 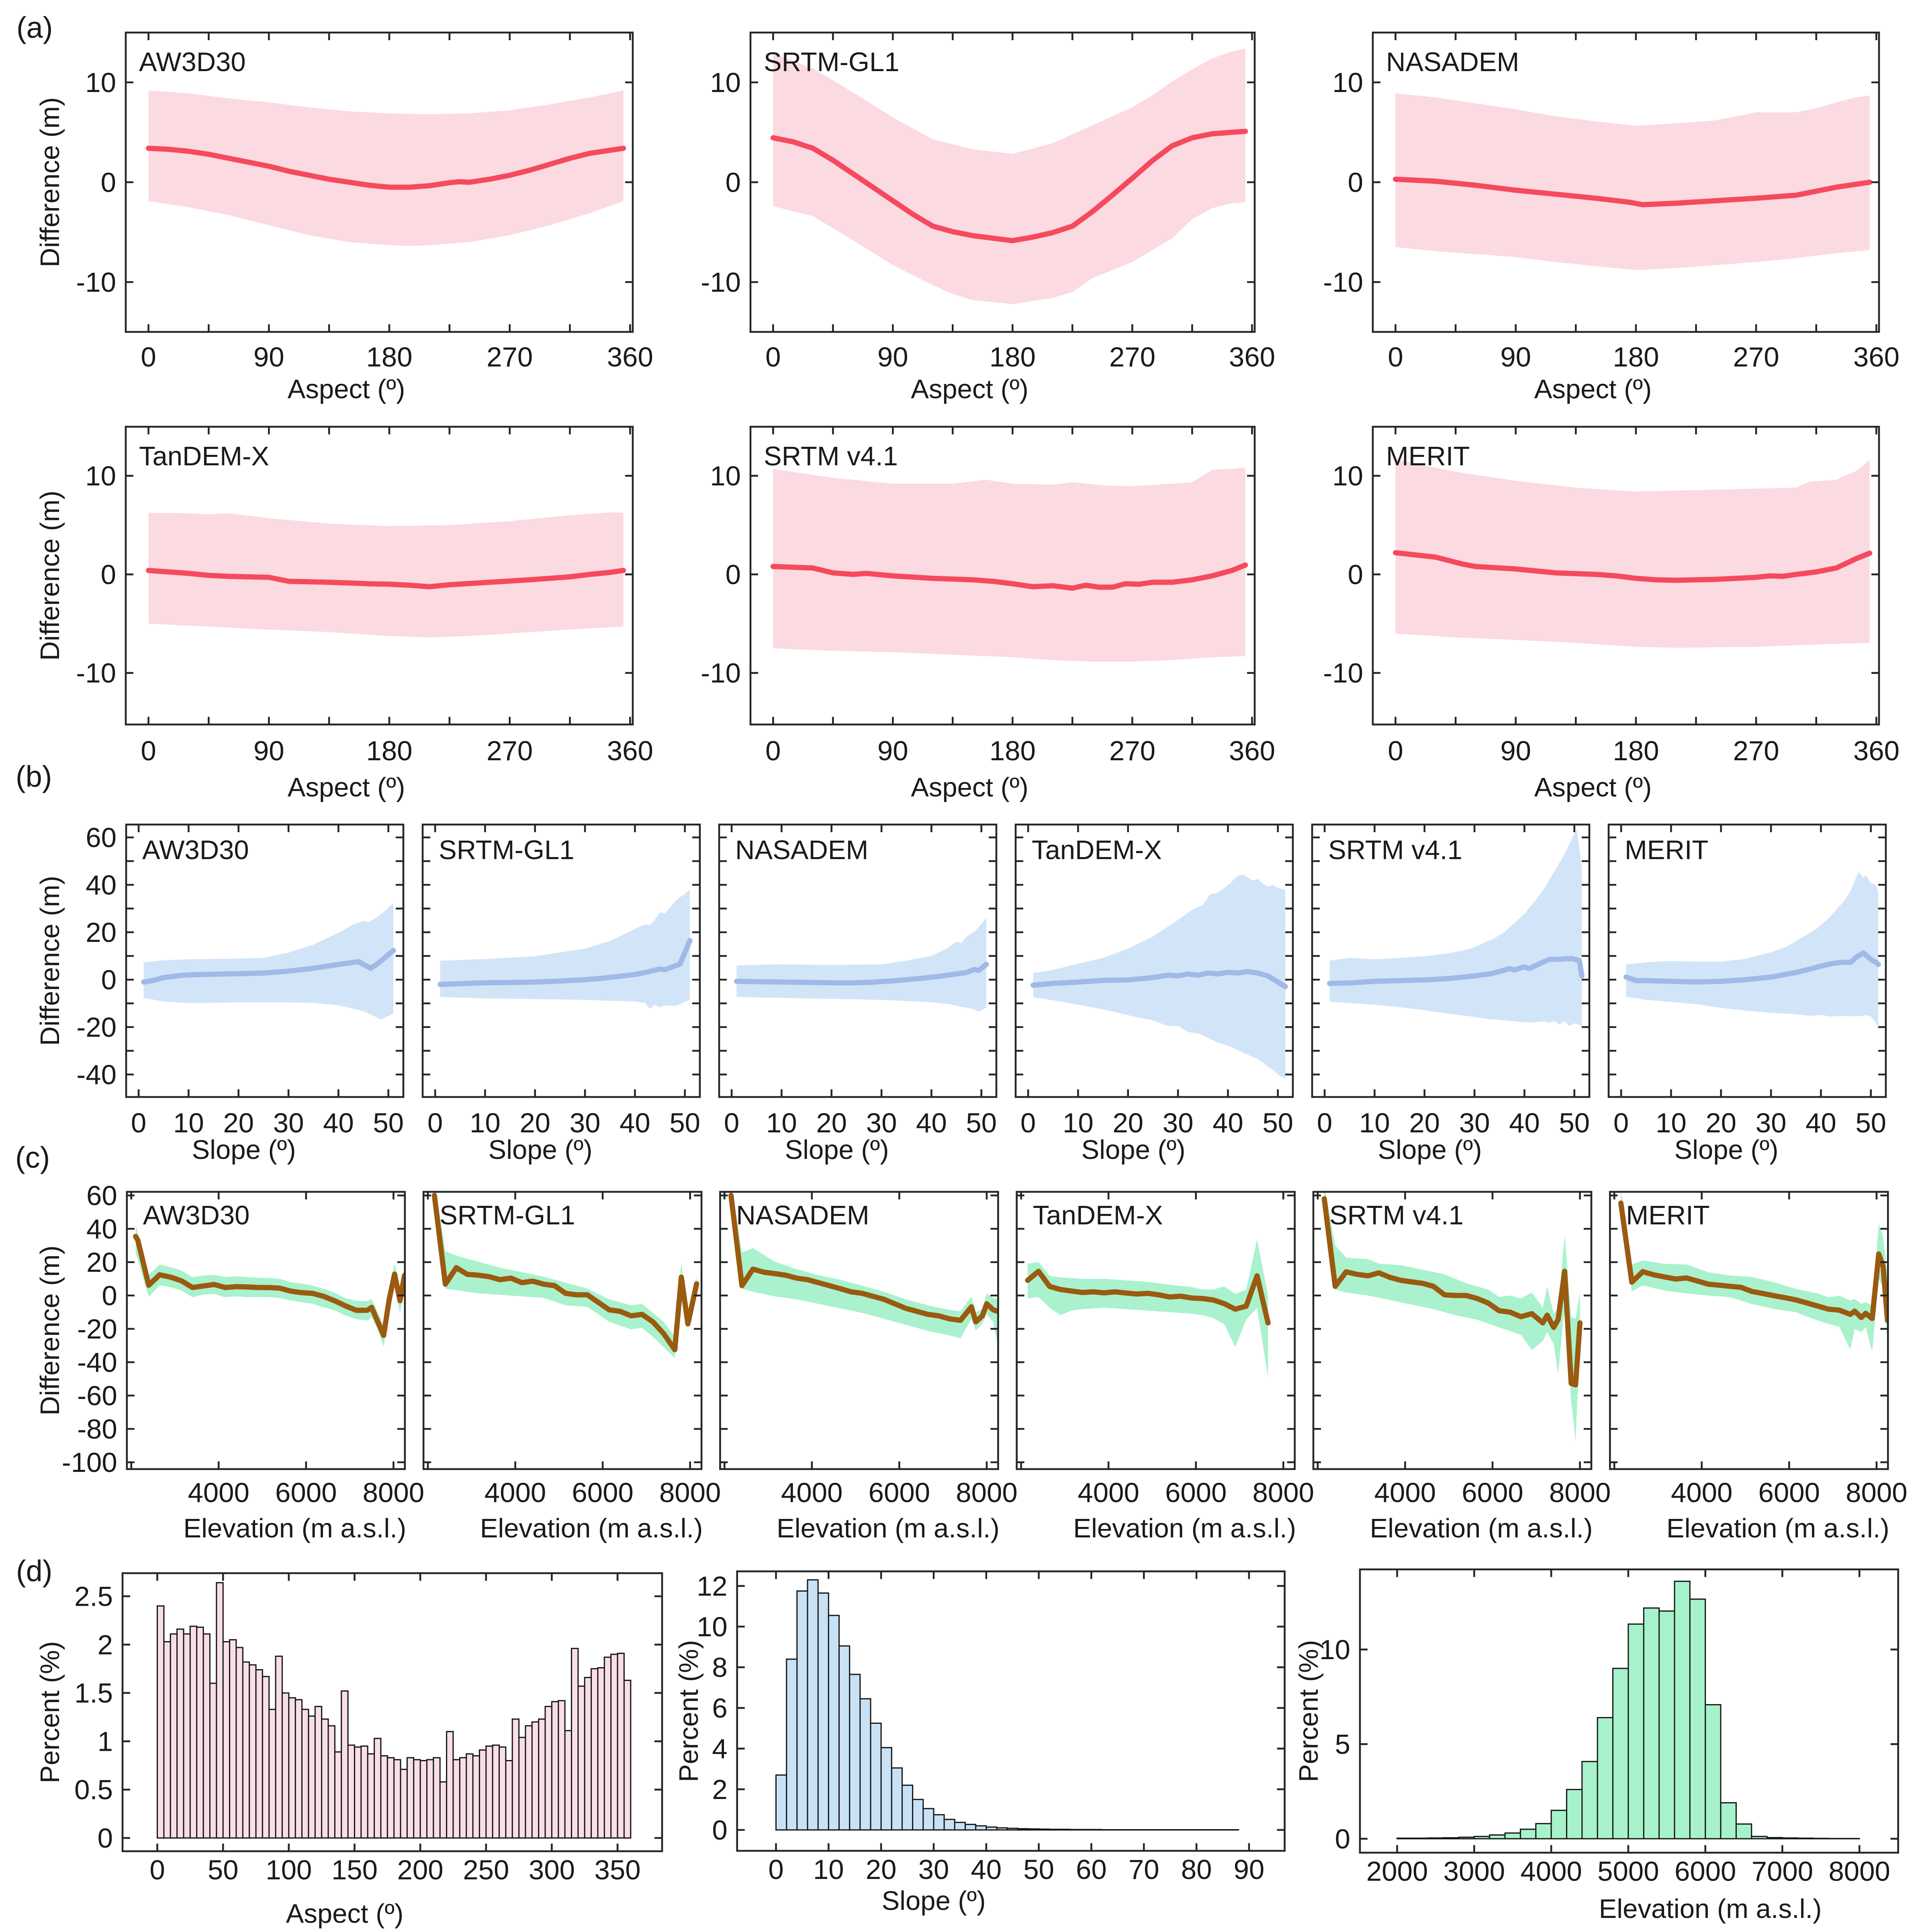 What do you see at coordinates (802, 1215) in the screenshot?
I see `svg-text: NASADEM` at bounding box center [802, 1215].